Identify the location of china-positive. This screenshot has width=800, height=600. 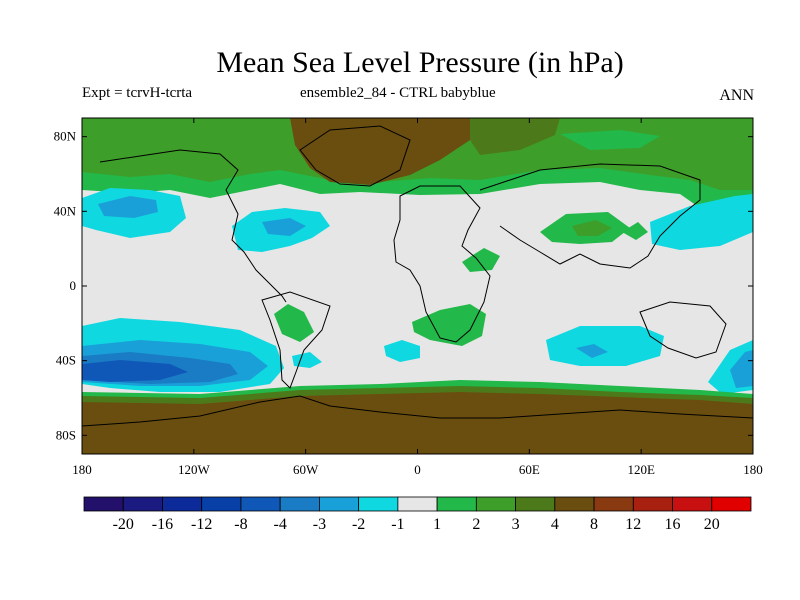
(635, 231).